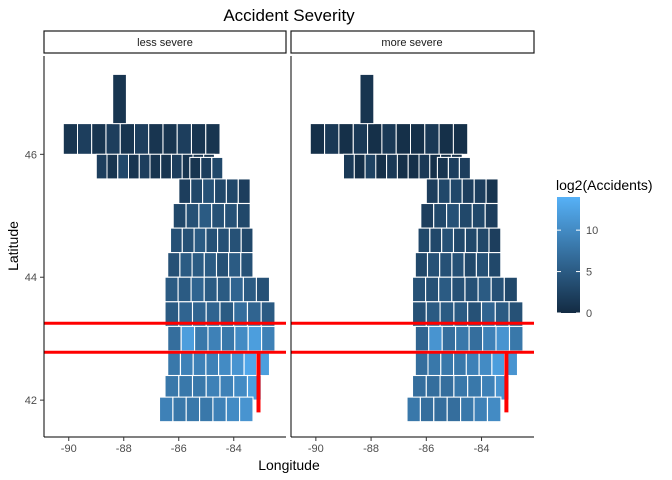  Describe the element at coordinates (31, 155) in the screenshot. I see `y-tick-label: 46` at that location.